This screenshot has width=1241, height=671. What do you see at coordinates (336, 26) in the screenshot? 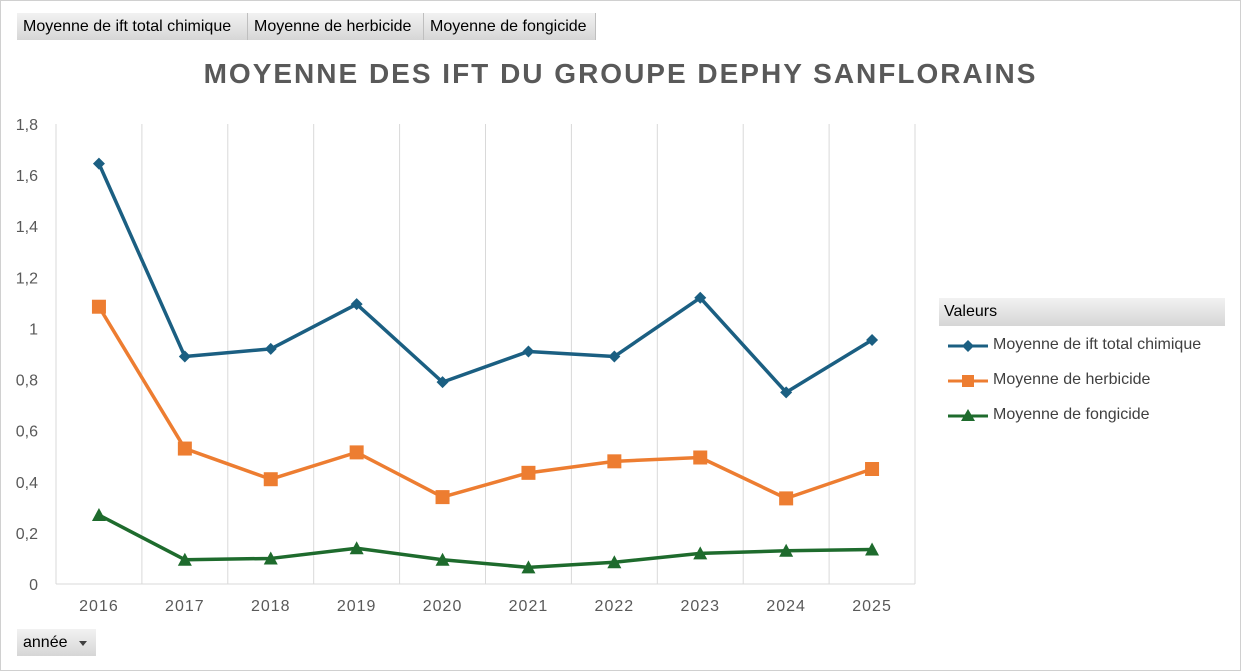
I see `field-button-herbicide: Moyenne de herbicide` at bounding box center [336, 26].